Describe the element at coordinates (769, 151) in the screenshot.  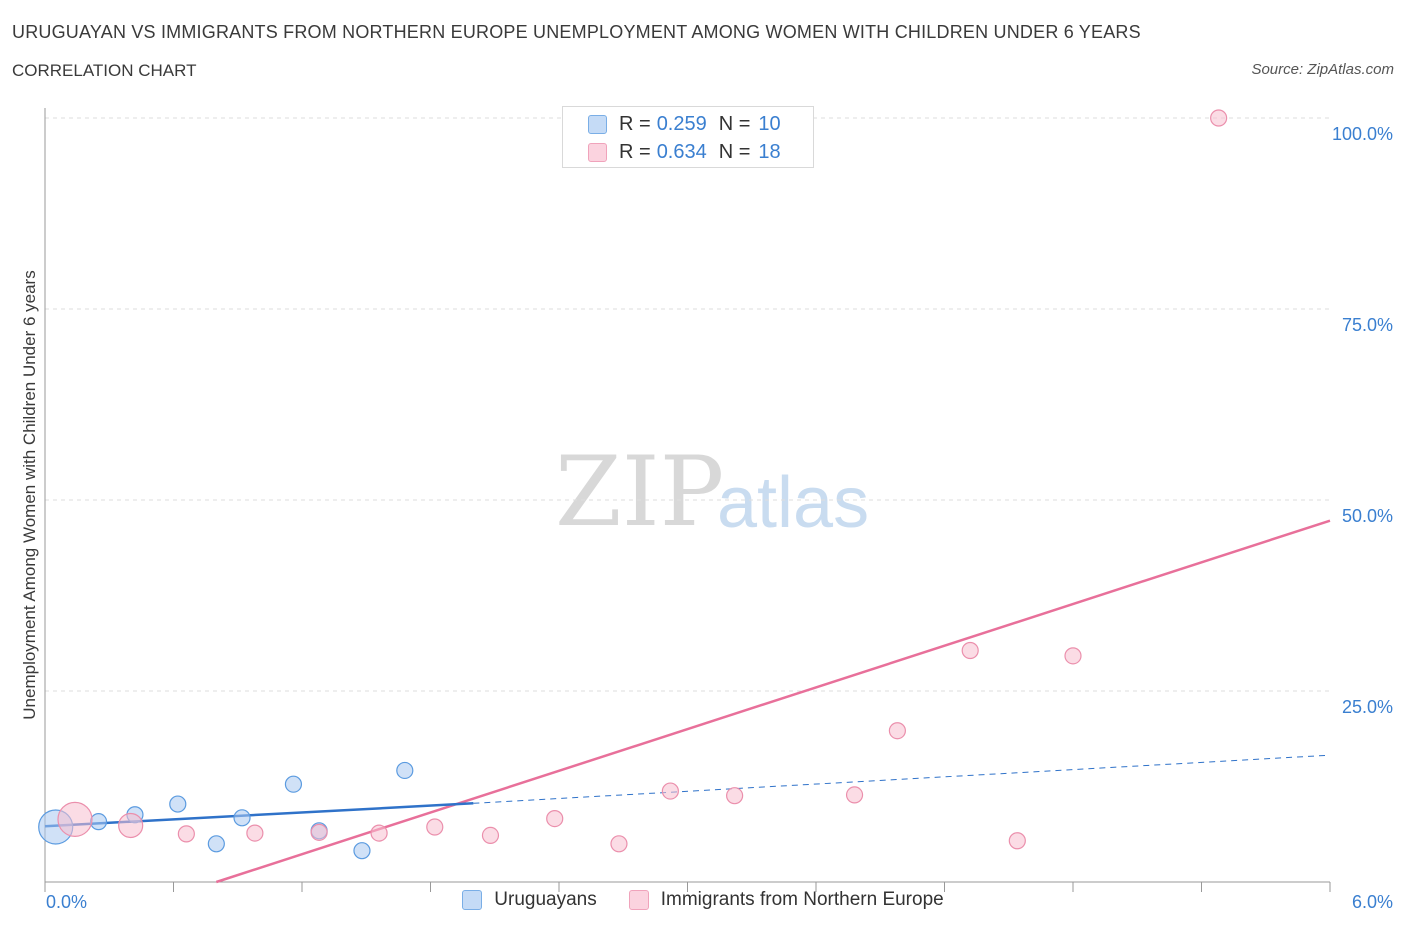
I see `n-value: 18` at that location.